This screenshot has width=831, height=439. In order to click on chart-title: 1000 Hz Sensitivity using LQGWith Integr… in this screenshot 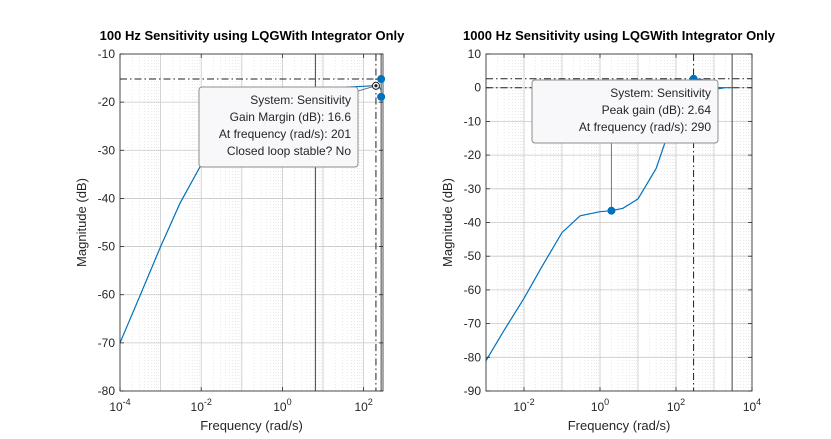, I will do `click(619, 35)`.